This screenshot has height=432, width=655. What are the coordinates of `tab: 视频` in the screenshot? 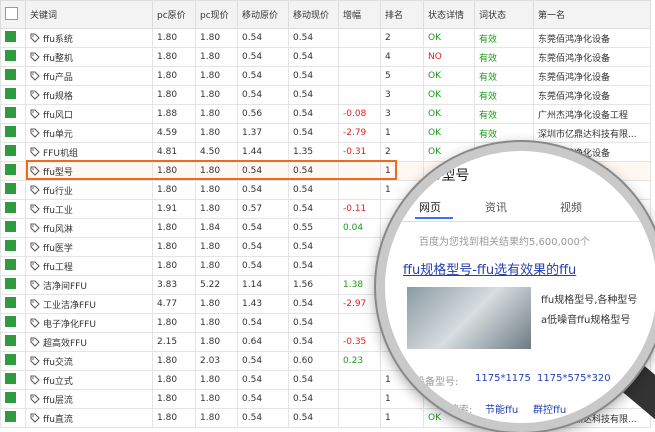 It's located at (571, 207).